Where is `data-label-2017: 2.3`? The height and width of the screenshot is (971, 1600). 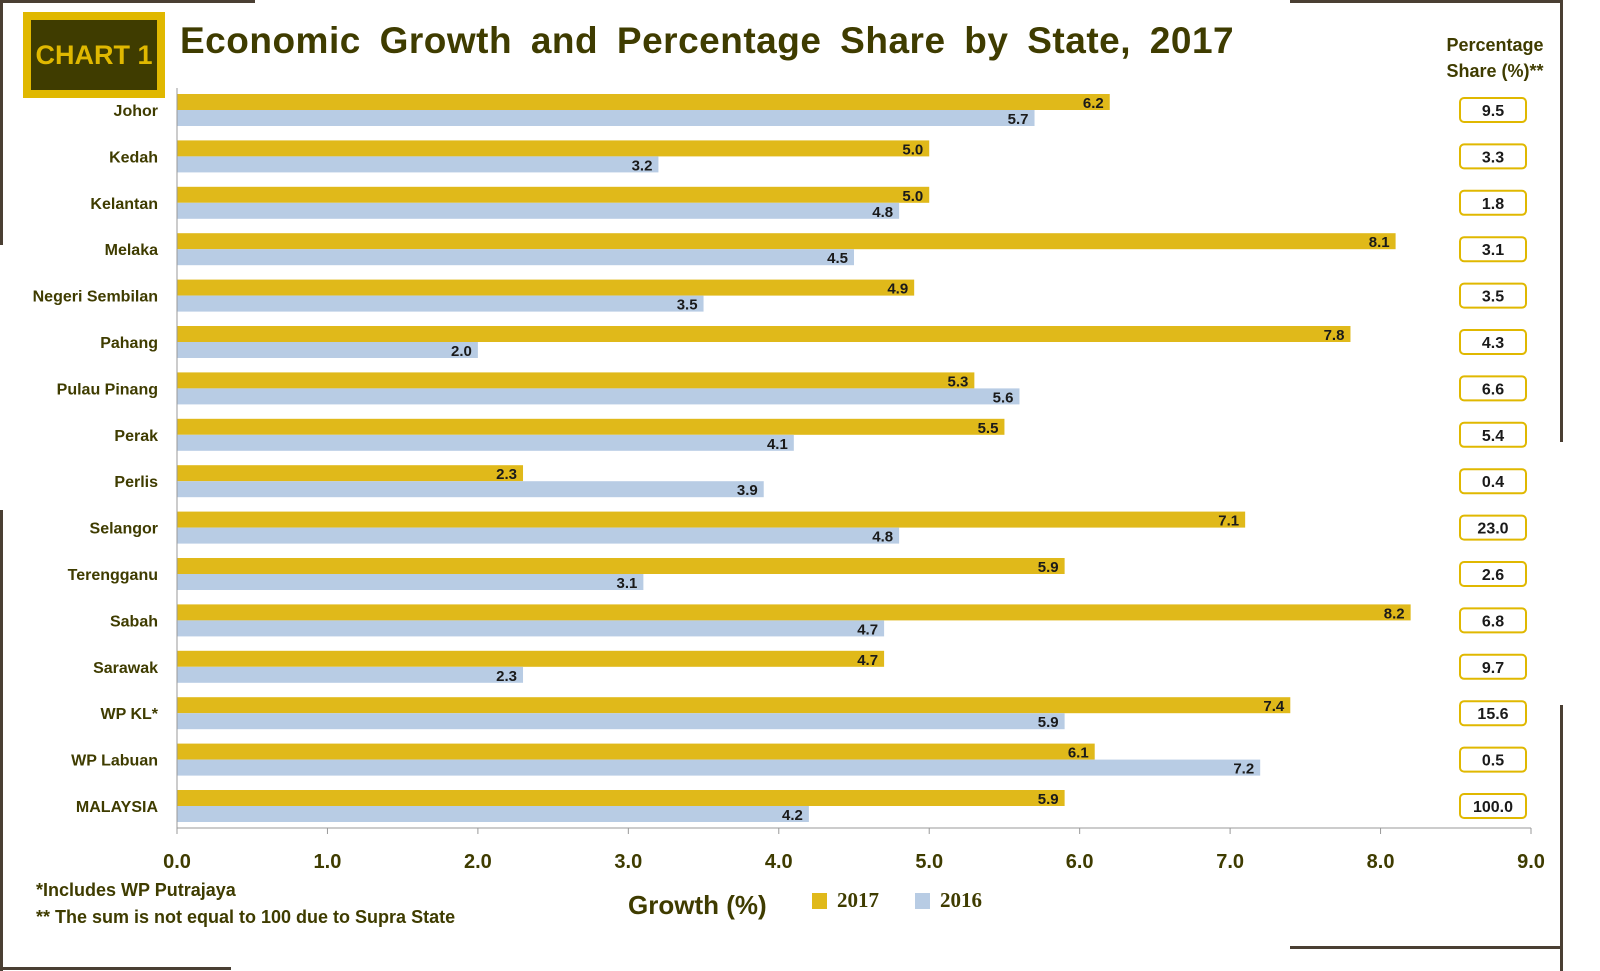 data-label-2017: 2.3 is located at coordinates (506, 474).